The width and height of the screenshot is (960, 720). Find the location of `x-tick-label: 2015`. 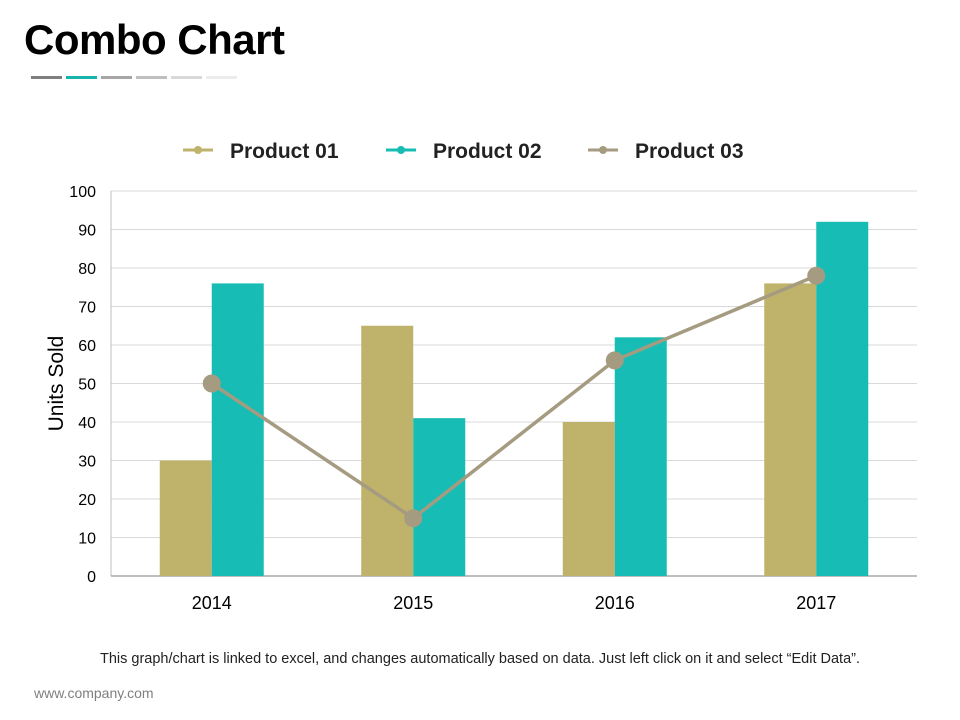

x-tick-label: 2015 is located at coordinates (413, 603).